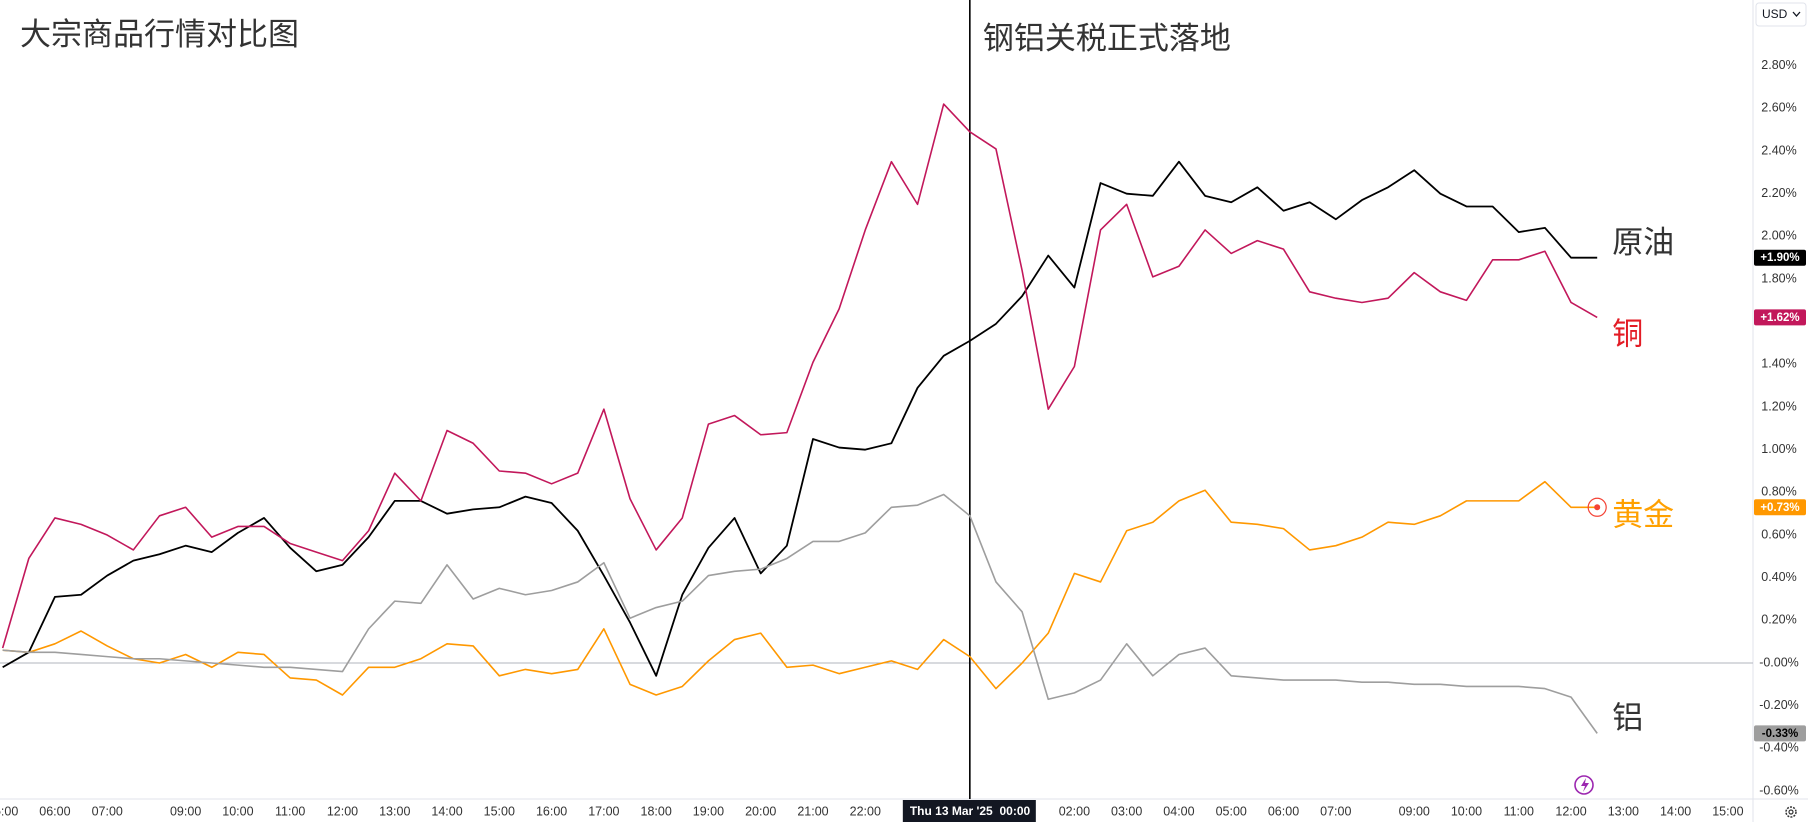 The width and height of the screenshot is (1808, 822). I want to click on x-tick-label: 17:00, so click(603, 811).